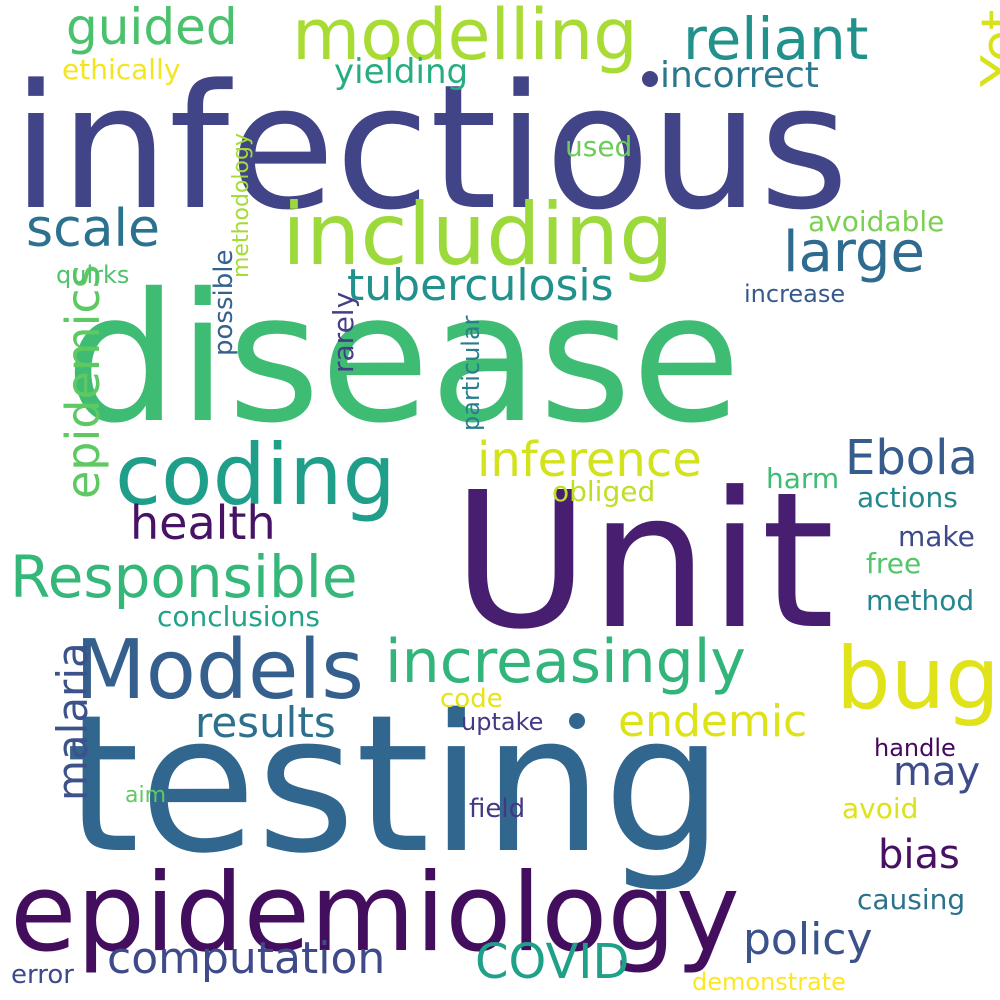  Describe the element at coordinates (121, 69) in the screenshot. I see `word-ethically: ethically` at that location.